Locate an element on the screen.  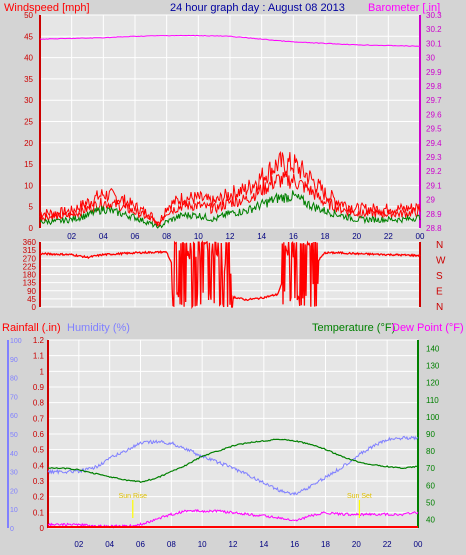
rainfall-tick-label: 0.5 is located at coordinates (39, 450).